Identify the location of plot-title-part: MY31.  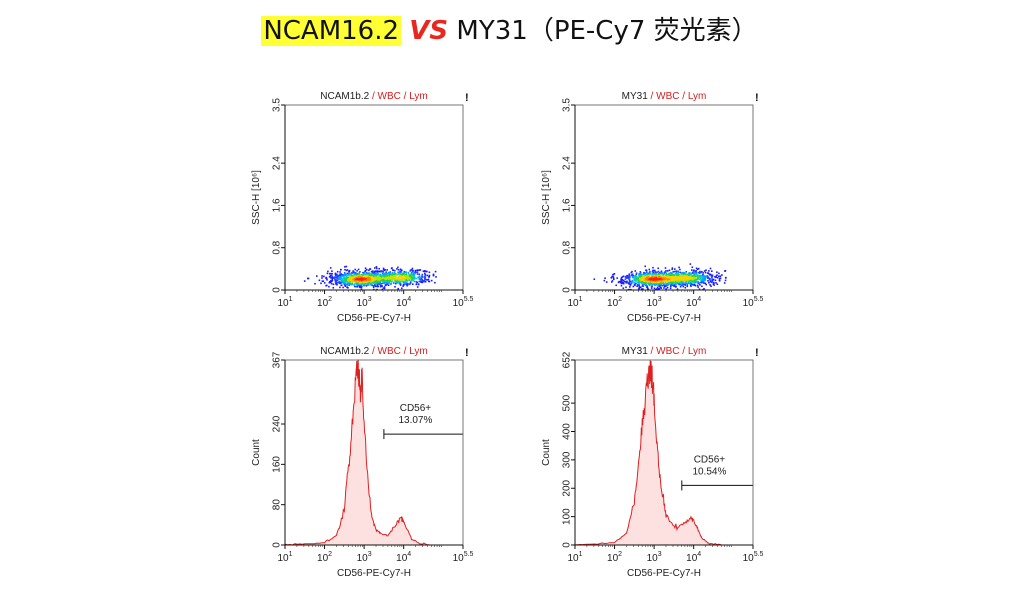
(635, 96).